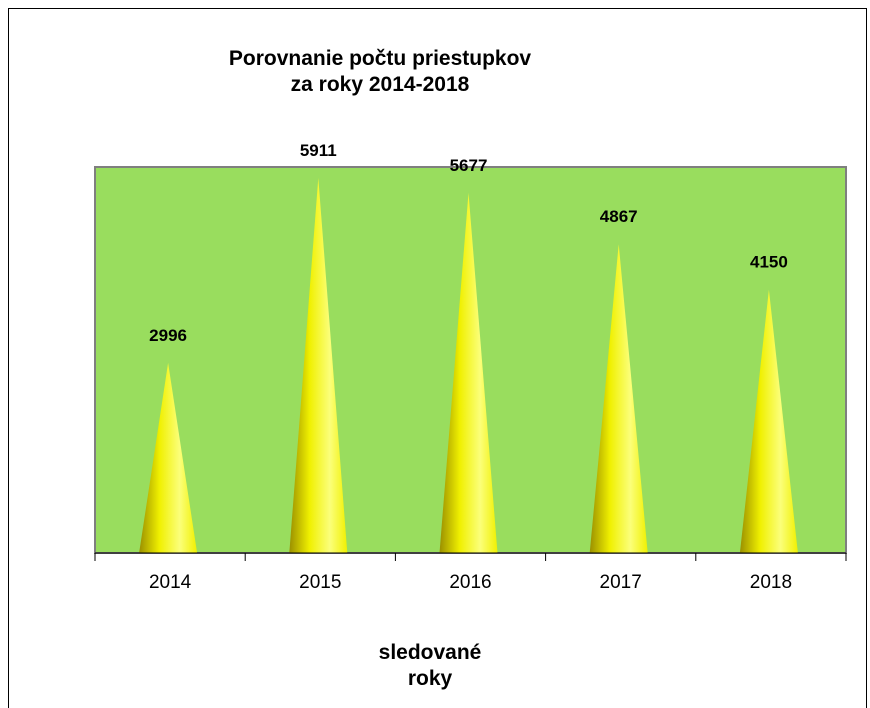 The width and height of the screenshot is (870, 708). Describe the element at coordinates (380, 84) in the screenshot. I see `chart-title-line-2: za roky 2014-2018` at that location.